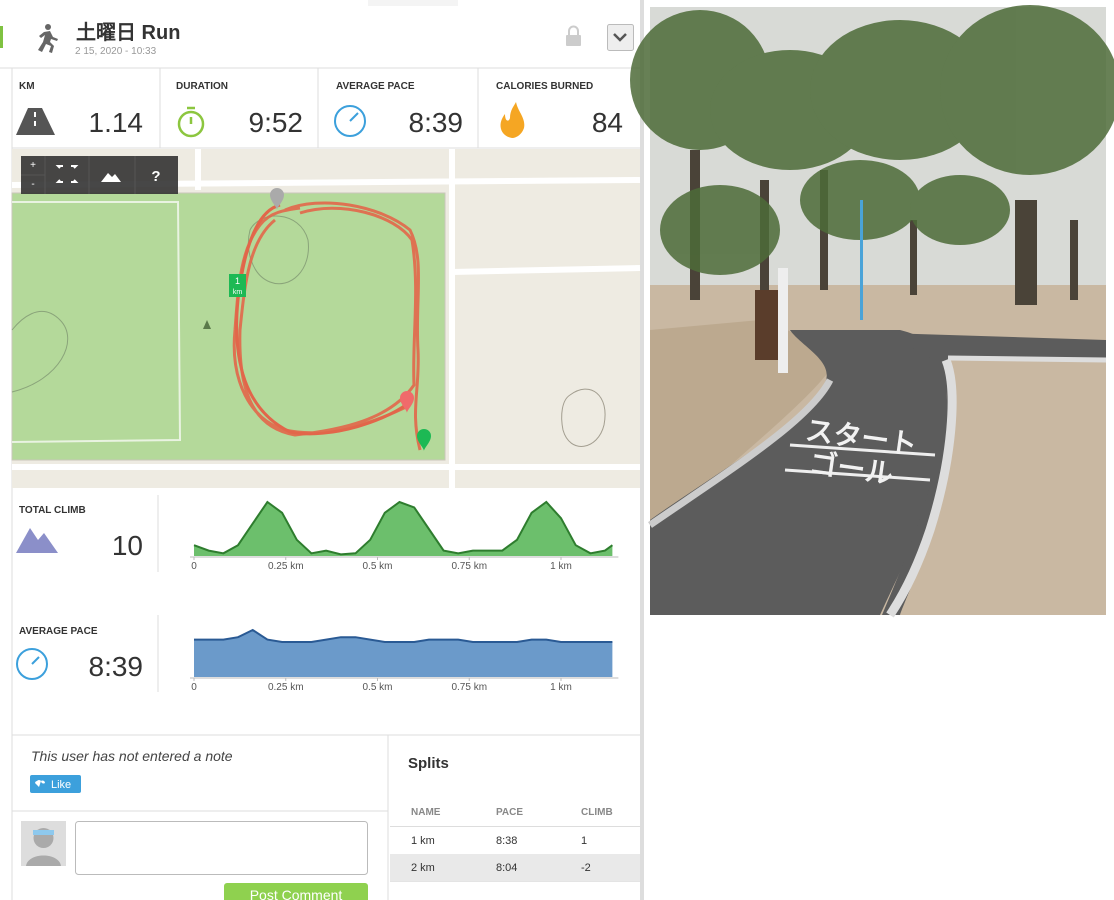 The width and height of the screenshot is (1114, 900). I want to click on zoom-out: -, so click(32, 184).